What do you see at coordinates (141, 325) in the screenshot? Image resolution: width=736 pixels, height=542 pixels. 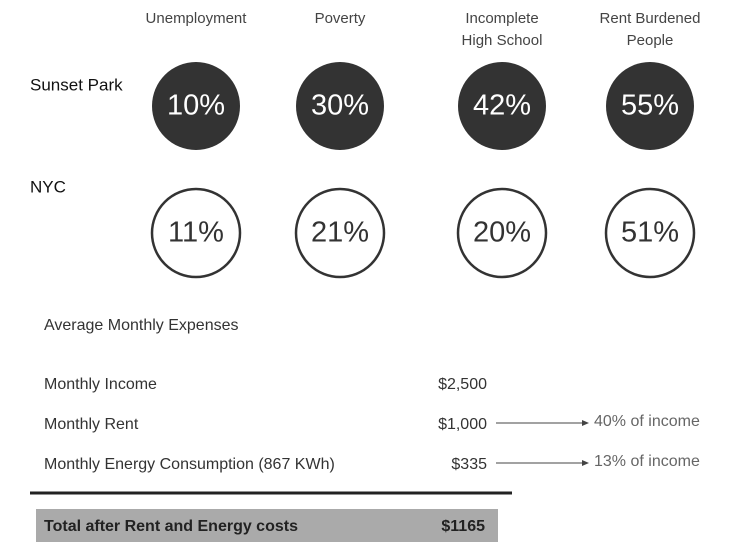 I see `expenses-title: Average Monthly Expenses` at bounding box center [141, 325].